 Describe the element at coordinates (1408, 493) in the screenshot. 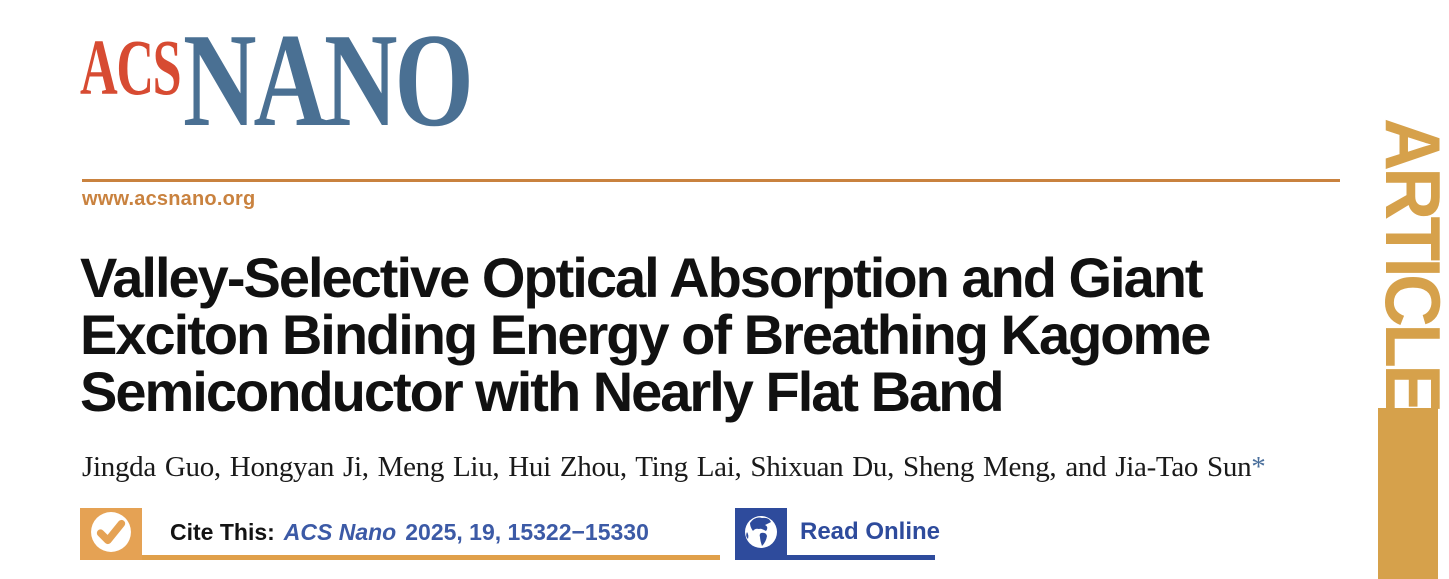

I see `article-banner-block` at that location.